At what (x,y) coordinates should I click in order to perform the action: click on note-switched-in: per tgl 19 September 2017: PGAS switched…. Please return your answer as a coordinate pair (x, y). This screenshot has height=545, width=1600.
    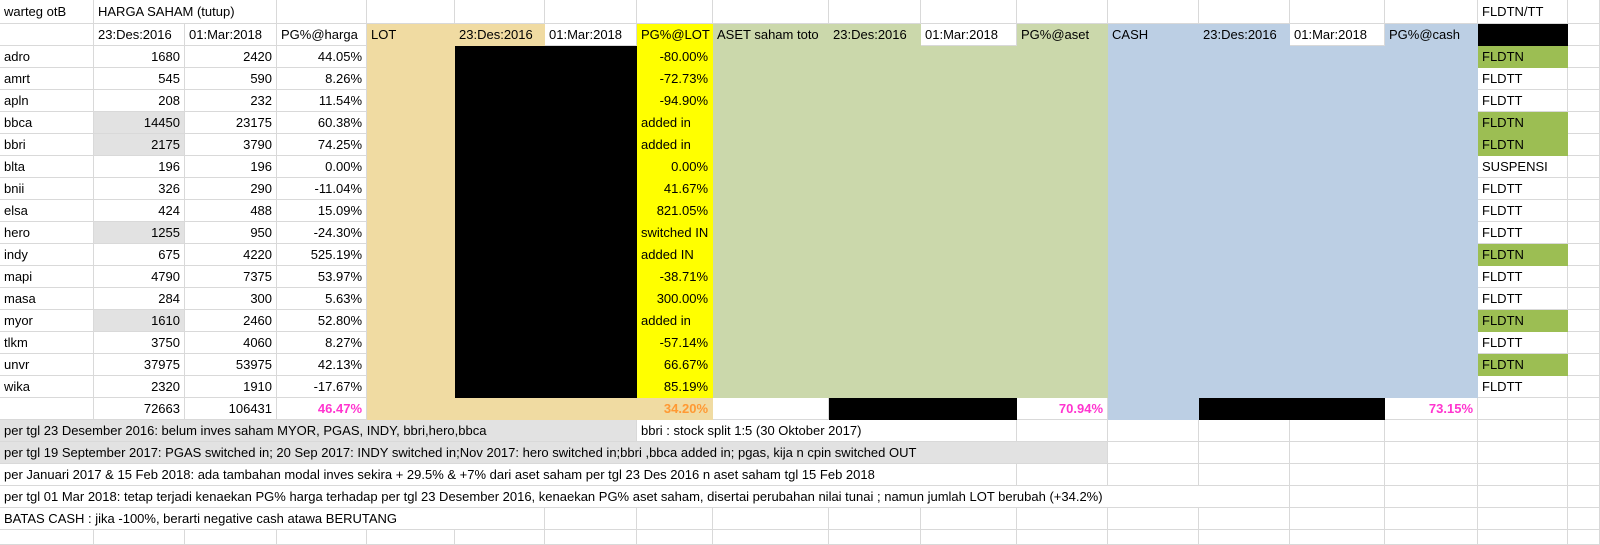
    Looking at the image, I should click on (554, 453).